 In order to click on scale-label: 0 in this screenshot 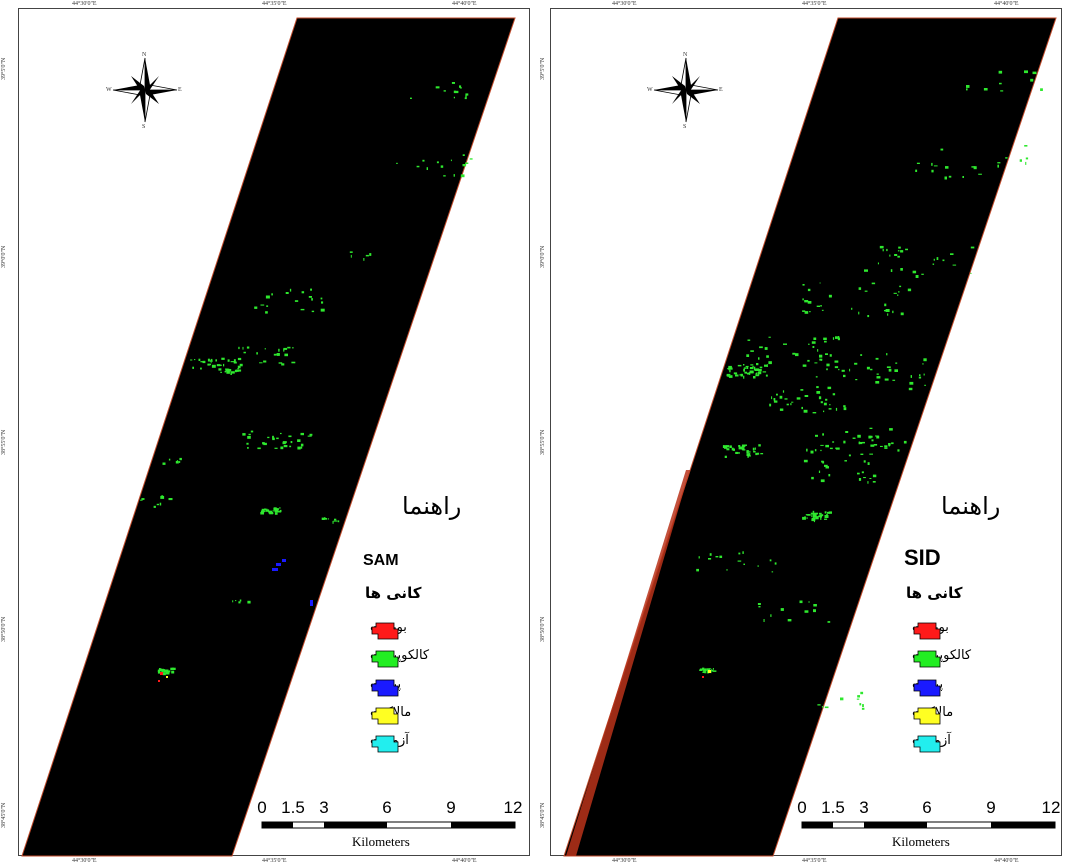, I will do `click(802, 807)`.